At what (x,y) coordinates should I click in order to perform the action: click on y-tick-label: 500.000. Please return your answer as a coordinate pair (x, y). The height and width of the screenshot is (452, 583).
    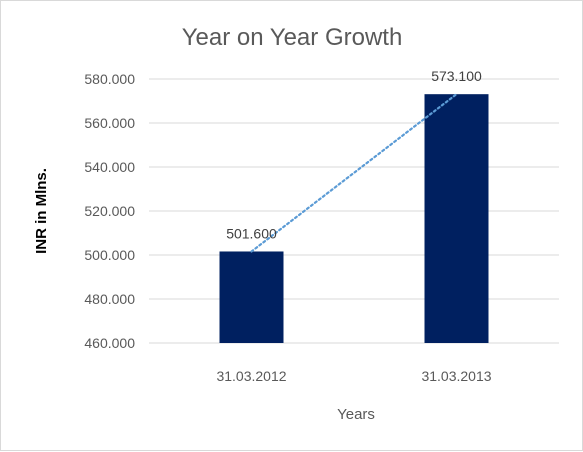
    Looking at the image, I should click on (109, 255).